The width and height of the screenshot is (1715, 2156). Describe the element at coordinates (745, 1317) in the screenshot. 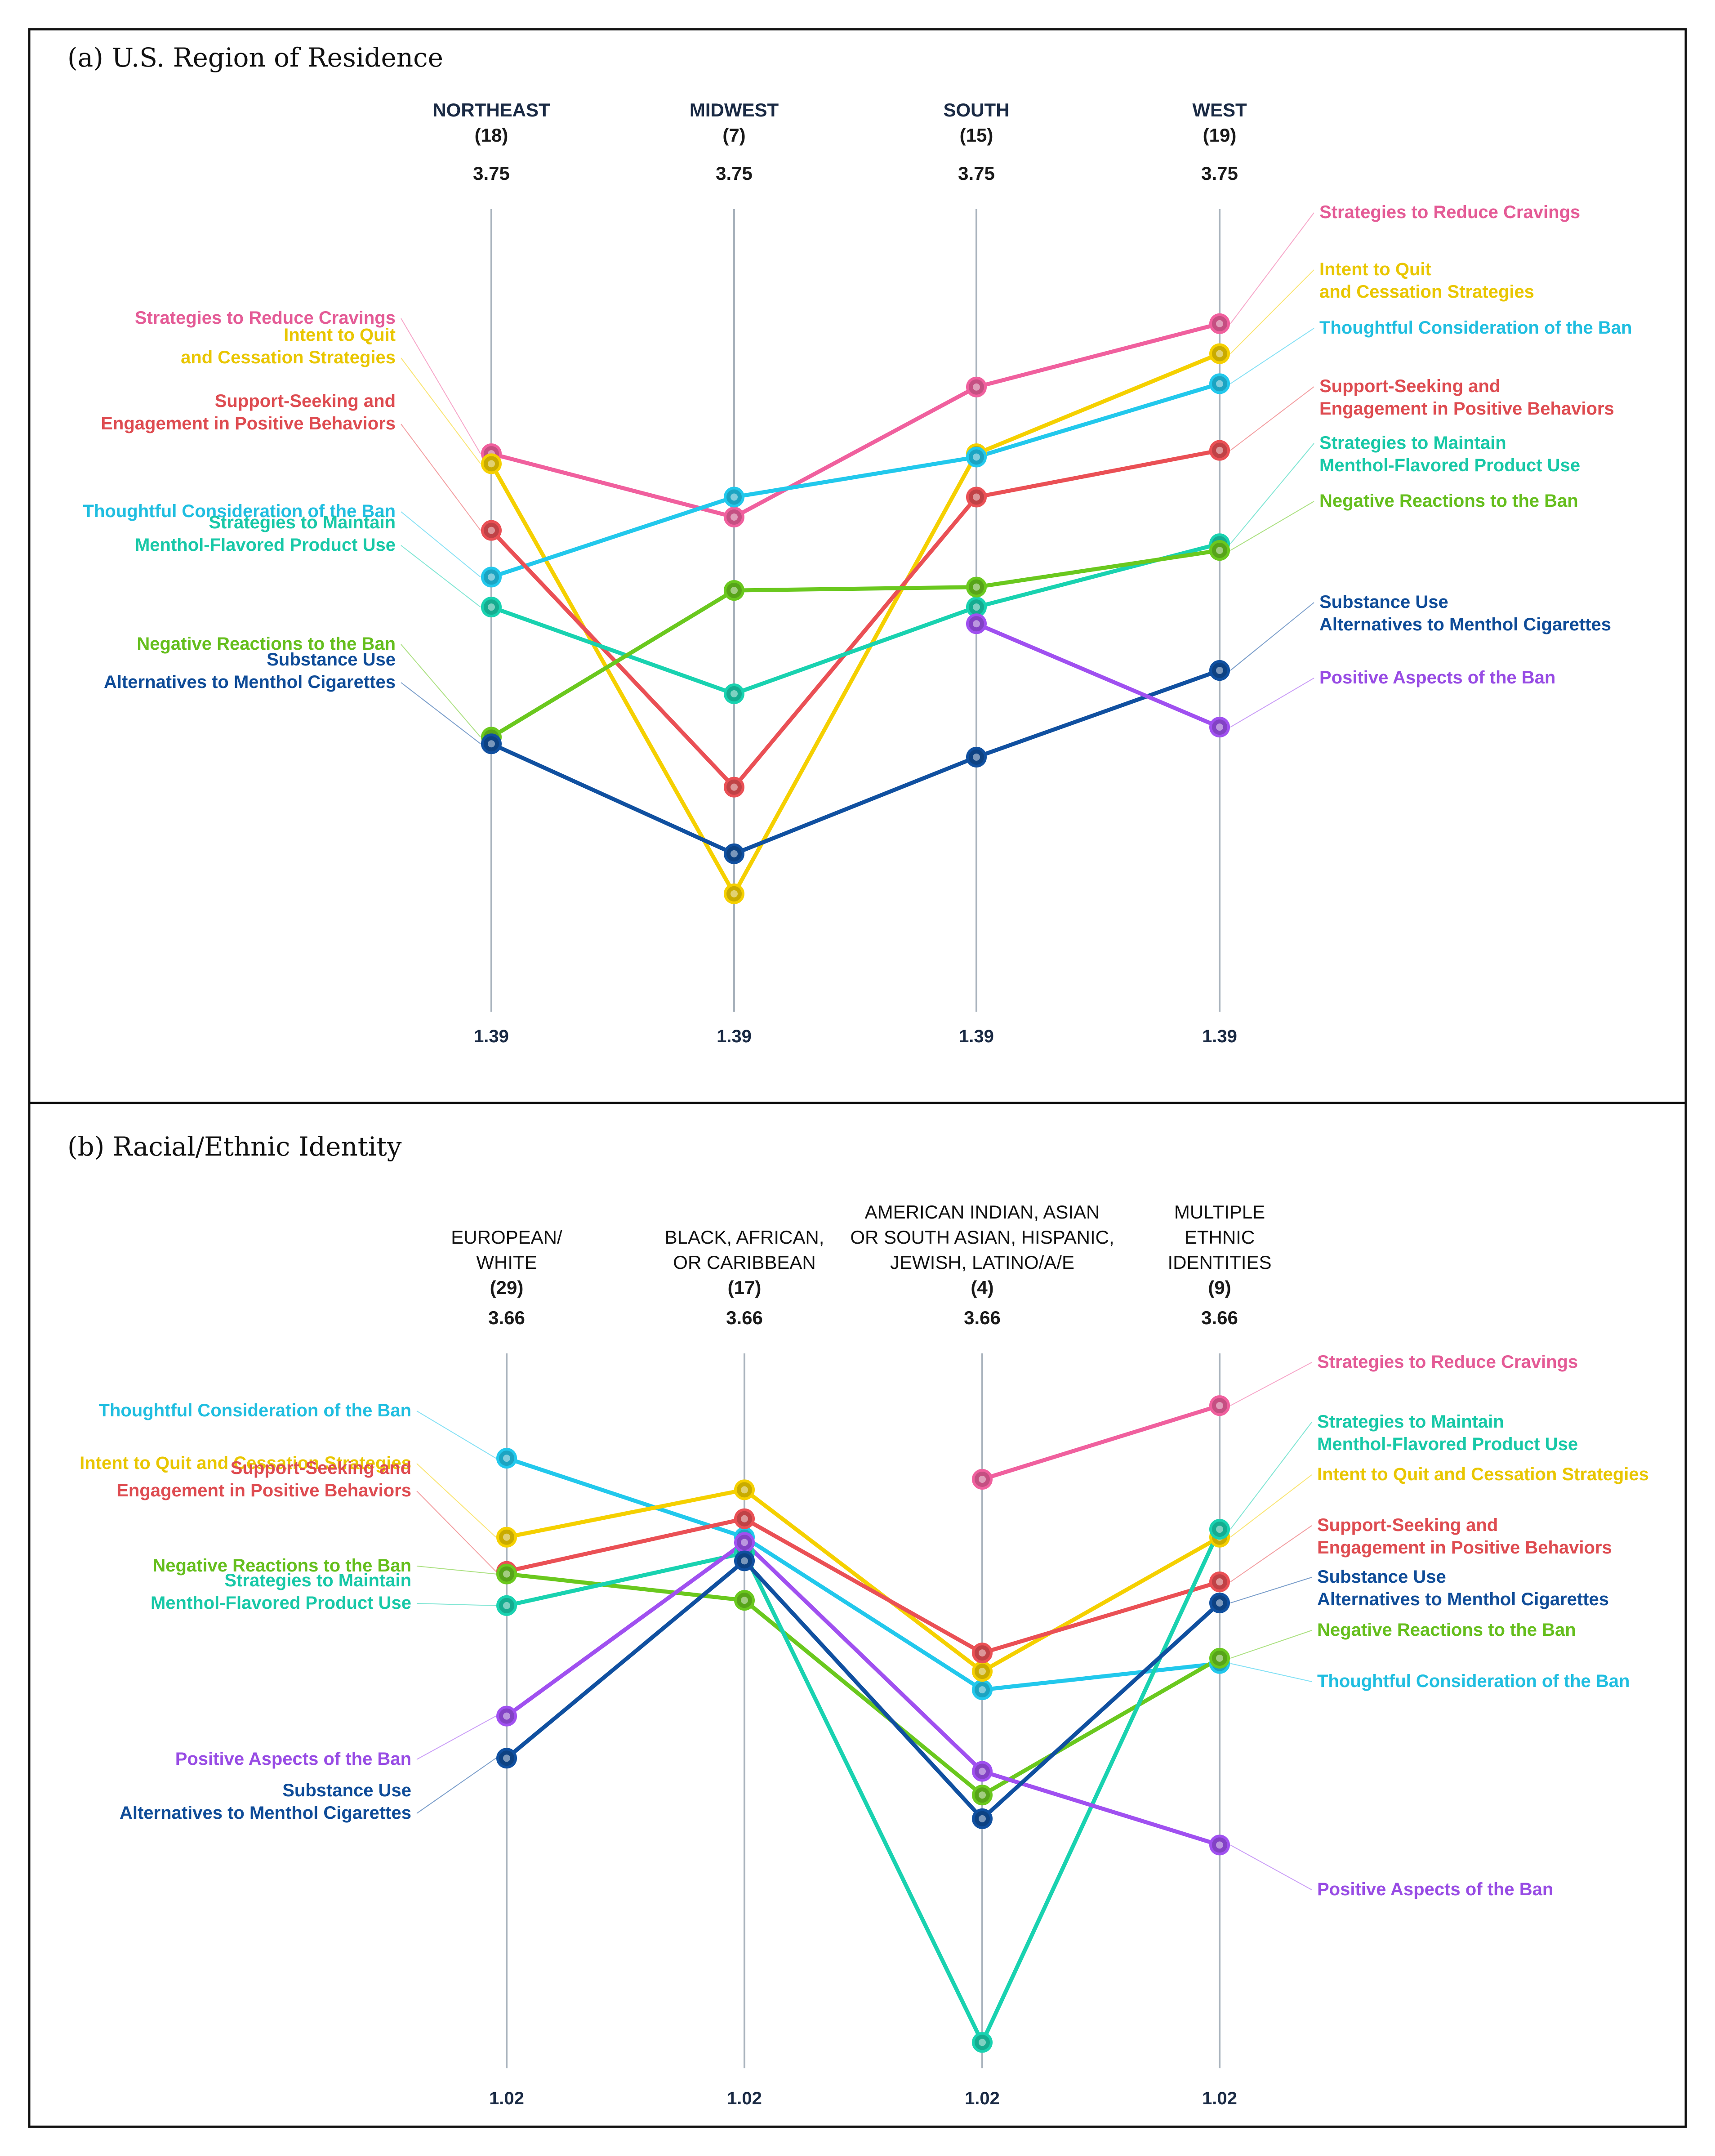

I see `axis-max-tick: 3.66` at that location.